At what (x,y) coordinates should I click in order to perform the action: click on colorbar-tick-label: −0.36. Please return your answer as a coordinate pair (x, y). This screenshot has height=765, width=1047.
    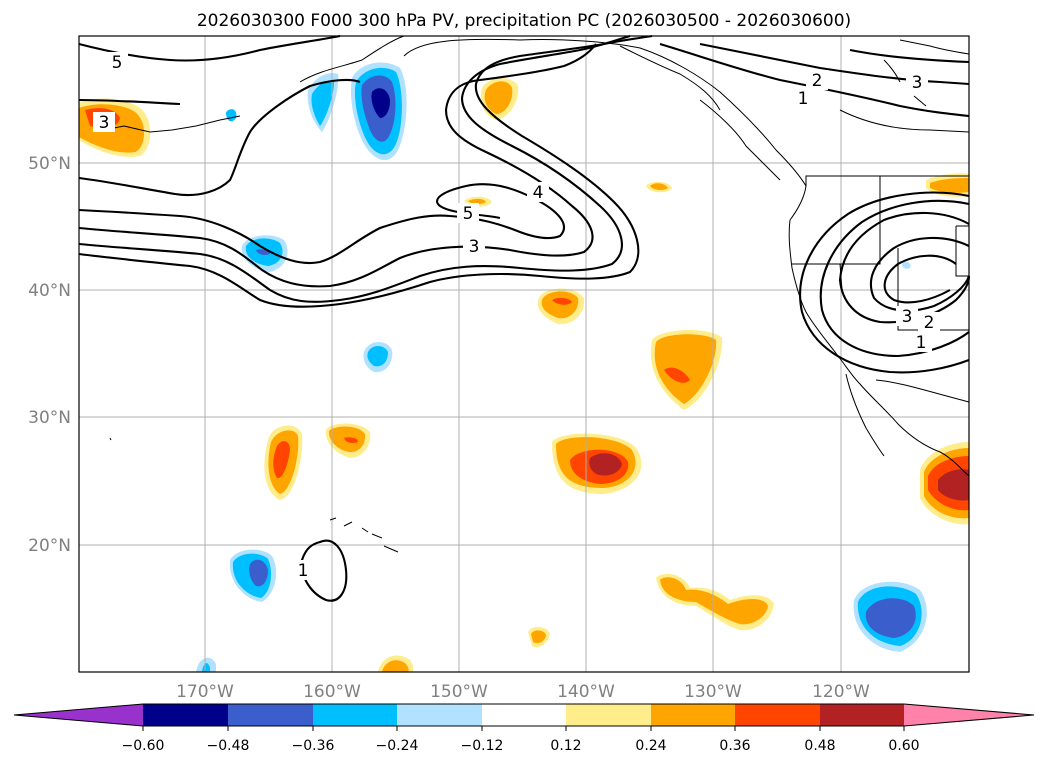
    Looking at the image, I should click on (313, 746).